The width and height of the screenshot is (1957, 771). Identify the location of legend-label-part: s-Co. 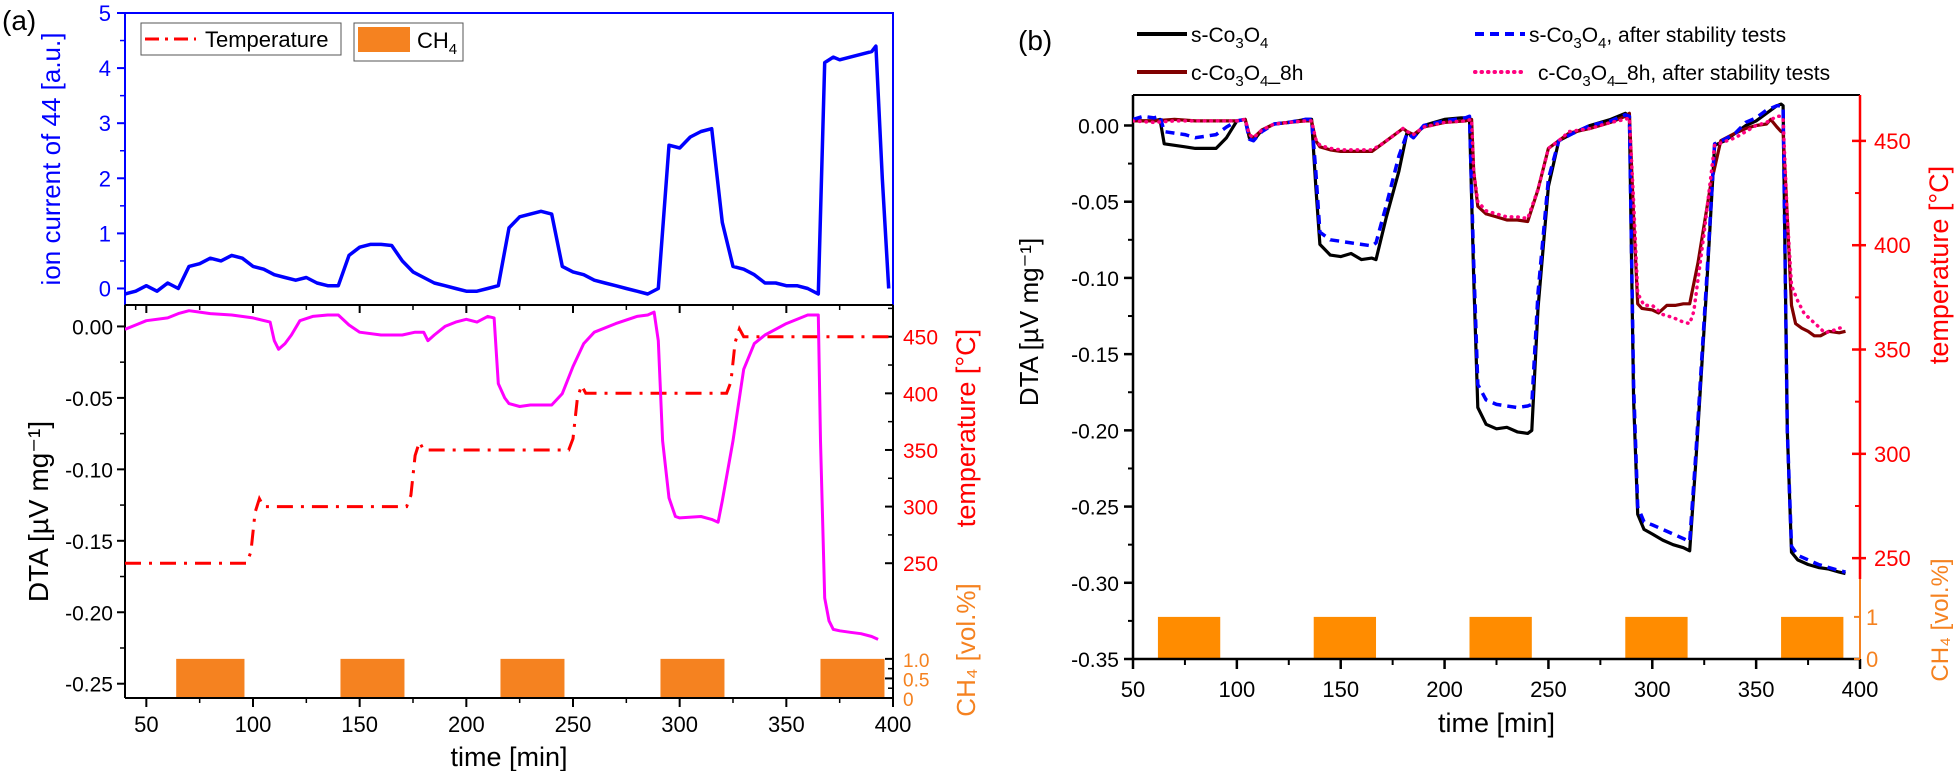
(1551, 35).